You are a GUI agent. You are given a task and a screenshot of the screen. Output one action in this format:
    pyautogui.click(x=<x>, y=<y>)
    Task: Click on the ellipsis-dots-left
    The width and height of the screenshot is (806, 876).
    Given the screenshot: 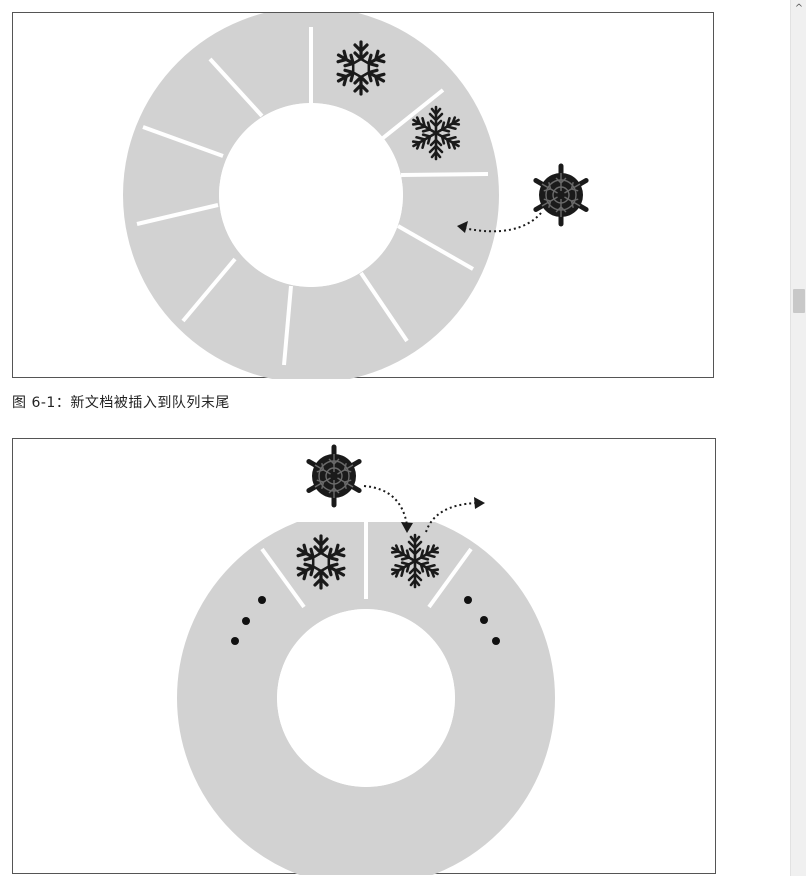 What is the action you would take?
    pyautogui.click(x=248, y=620)
    